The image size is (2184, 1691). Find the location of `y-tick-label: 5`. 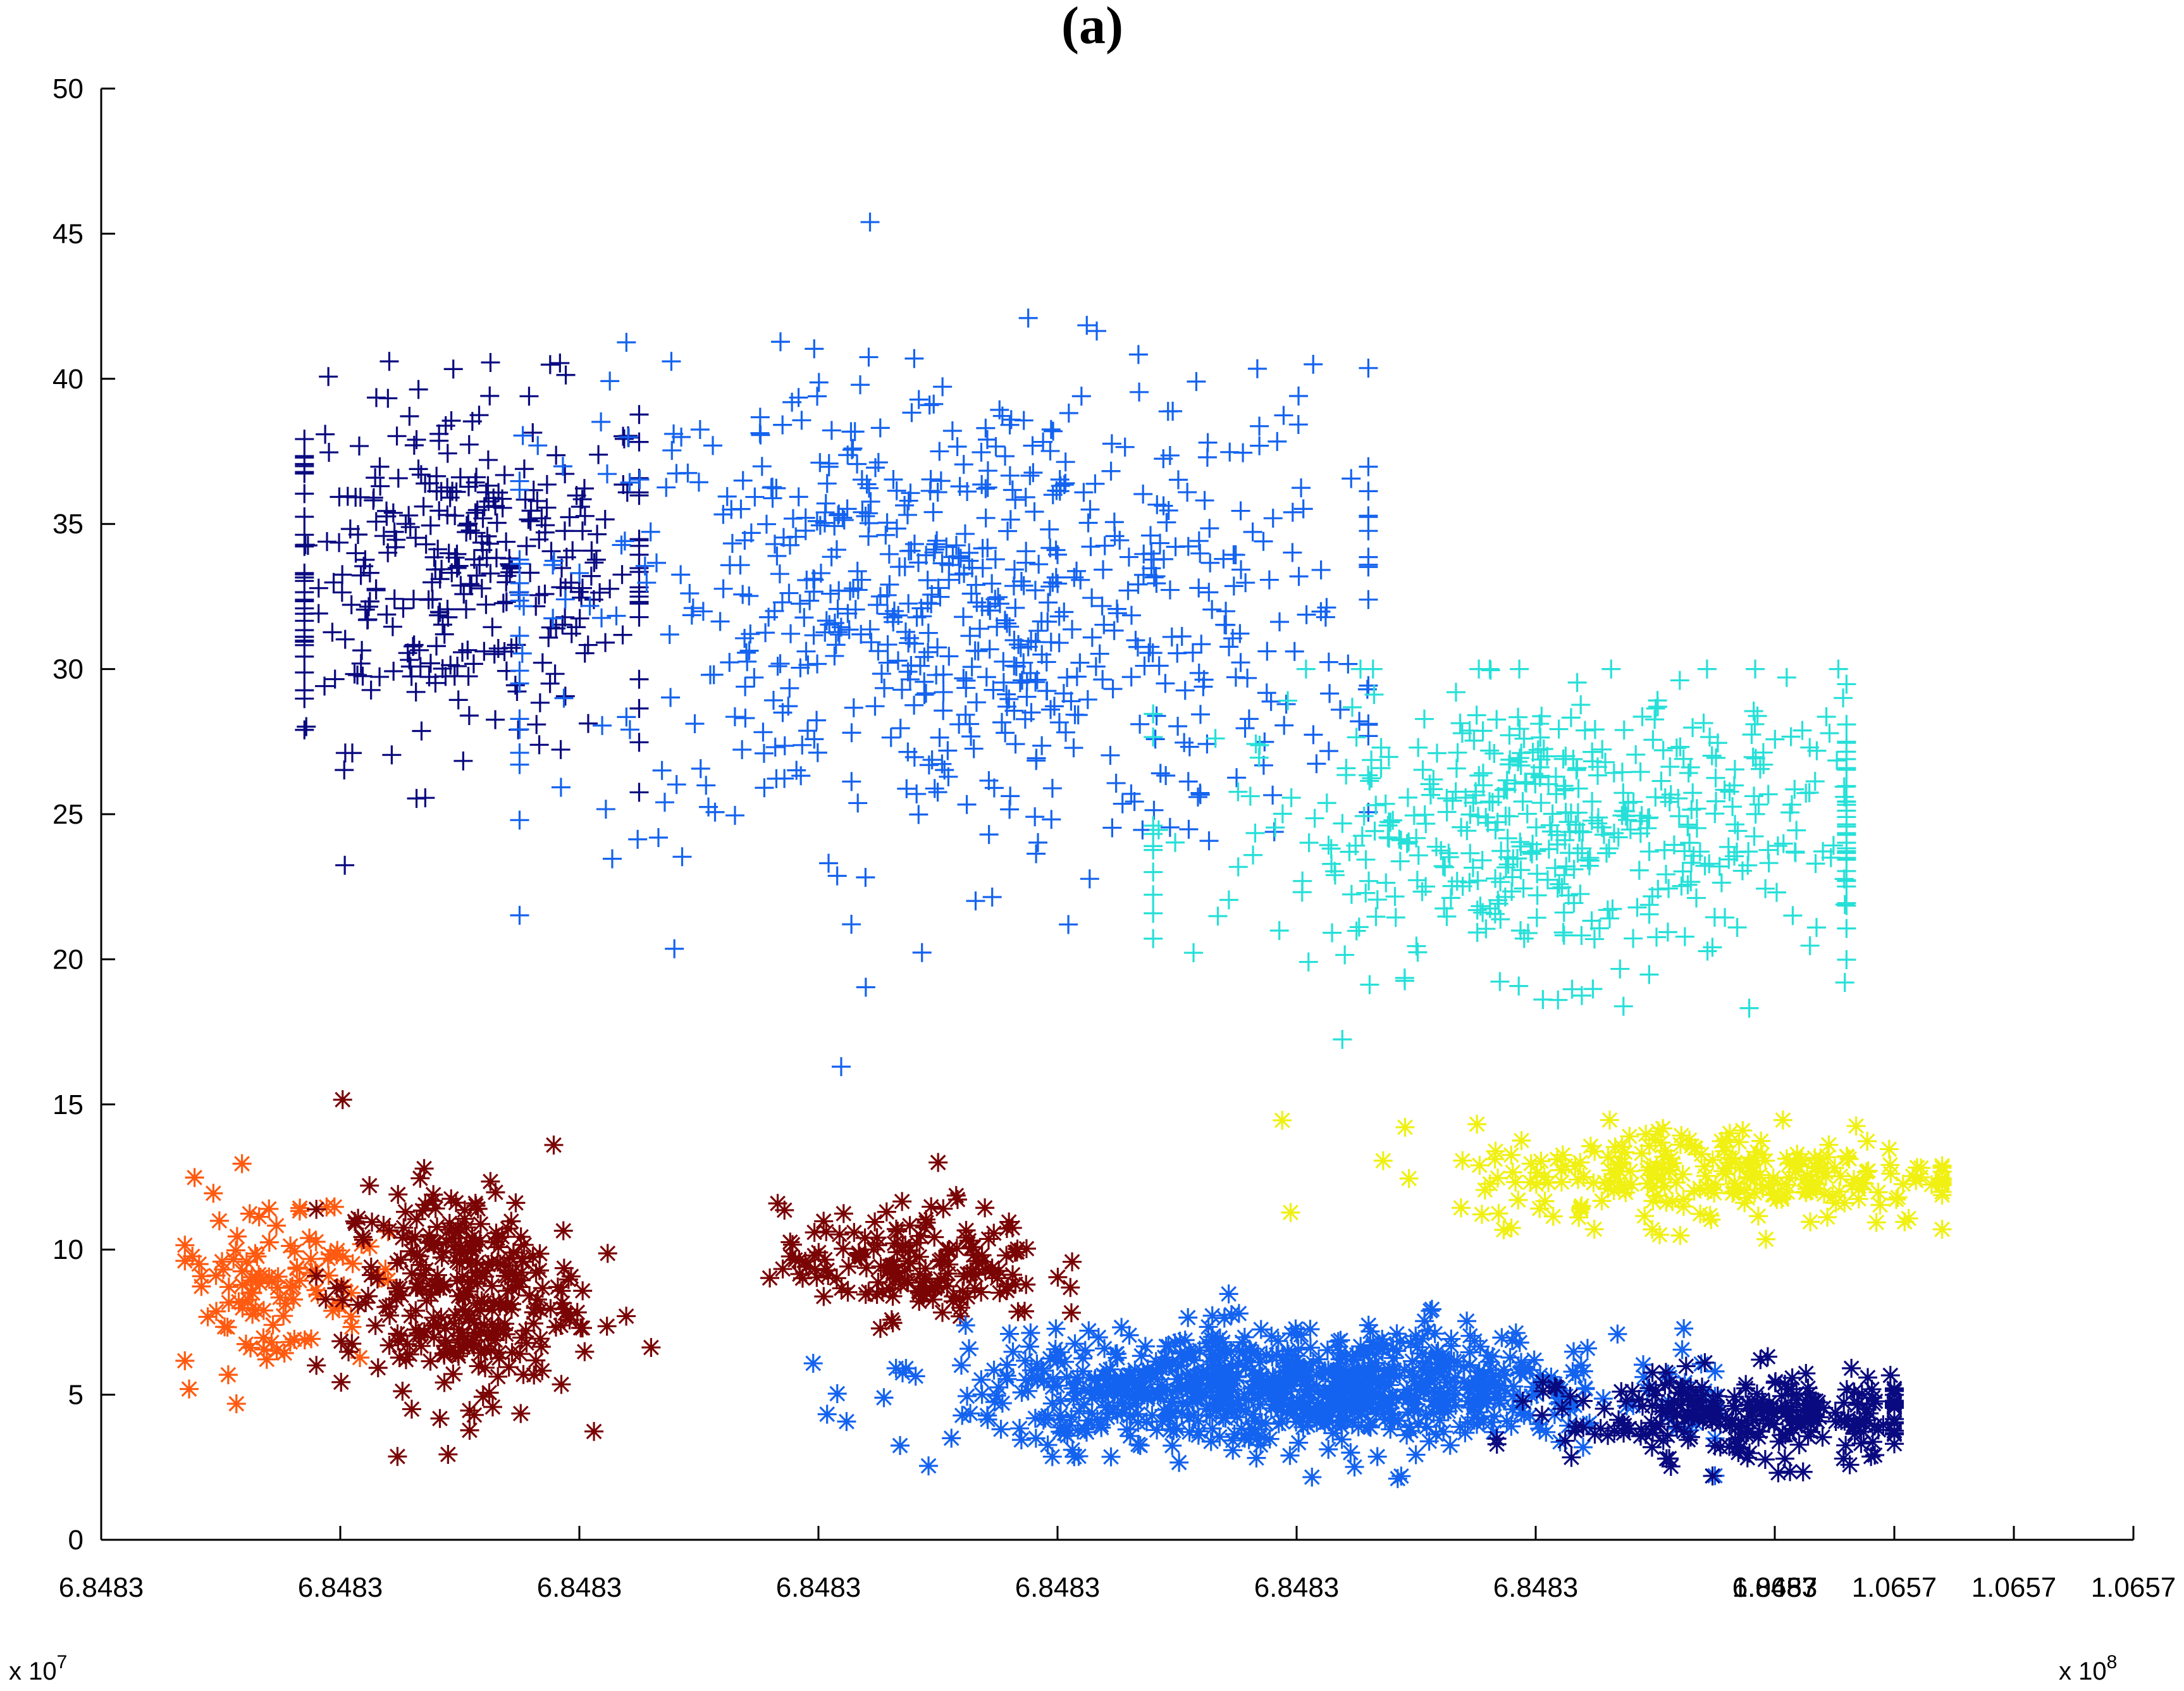

y-tick-label: 5 is located at coordinates (75, 1395).